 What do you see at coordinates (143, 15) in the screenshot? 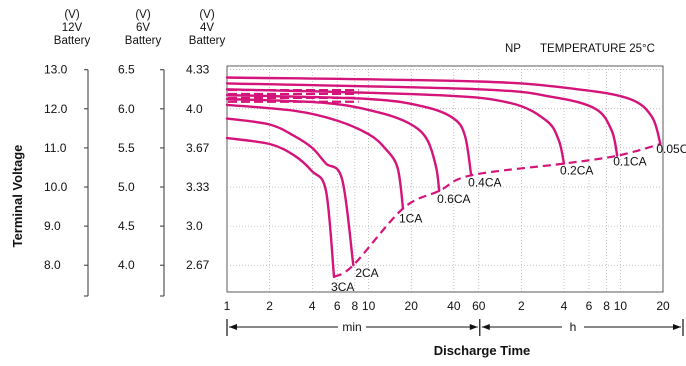
I see `y-axis-header-1: (V)` at bounding box center [143, 15].